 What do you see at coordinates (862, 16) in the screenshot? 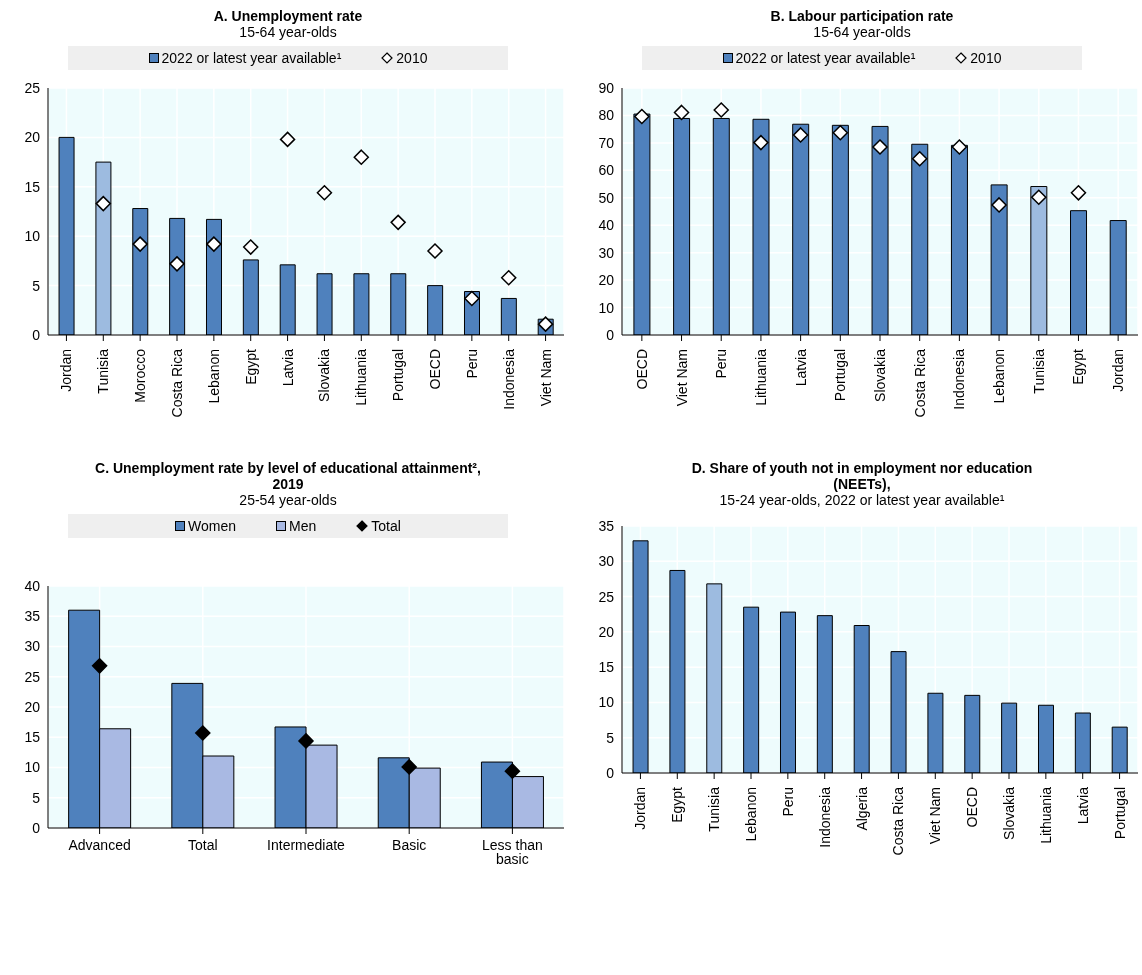
I see `chart-title: B. Labour participation rate` at bounding box center [862, 16].